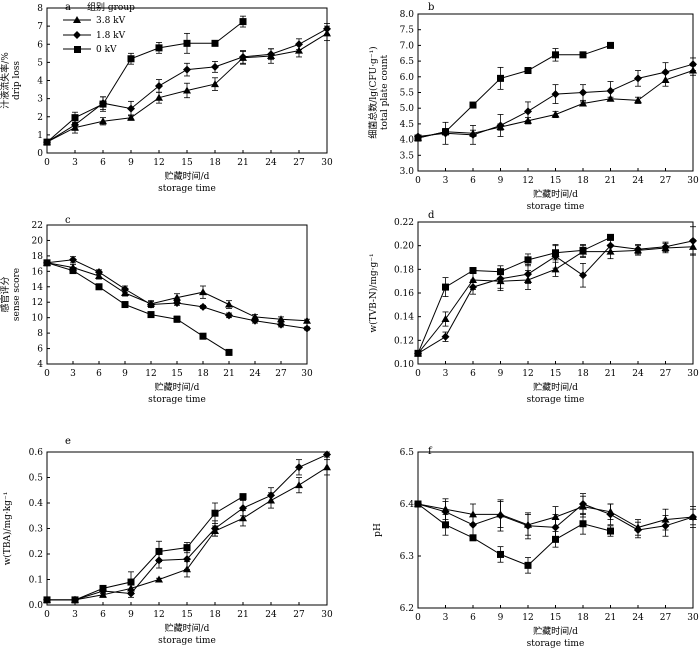  What do you see at coordinates (111, 36) in the screenshot?
I see `legend-label-1.8kv: 1.8 kV` at bounding box center [111, 36].